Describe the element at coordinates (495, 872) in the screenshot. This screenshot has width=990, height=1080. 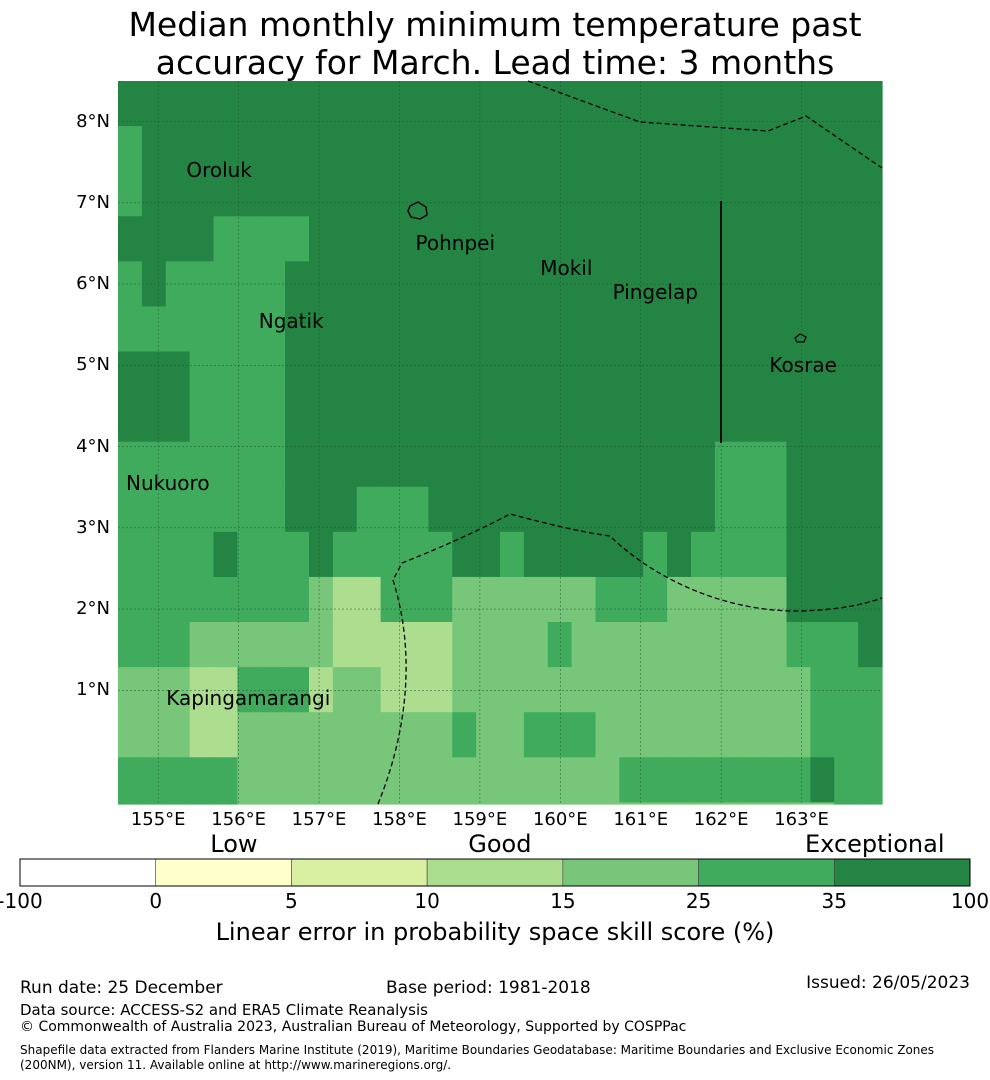
I see `colorbar-frame` at that location.